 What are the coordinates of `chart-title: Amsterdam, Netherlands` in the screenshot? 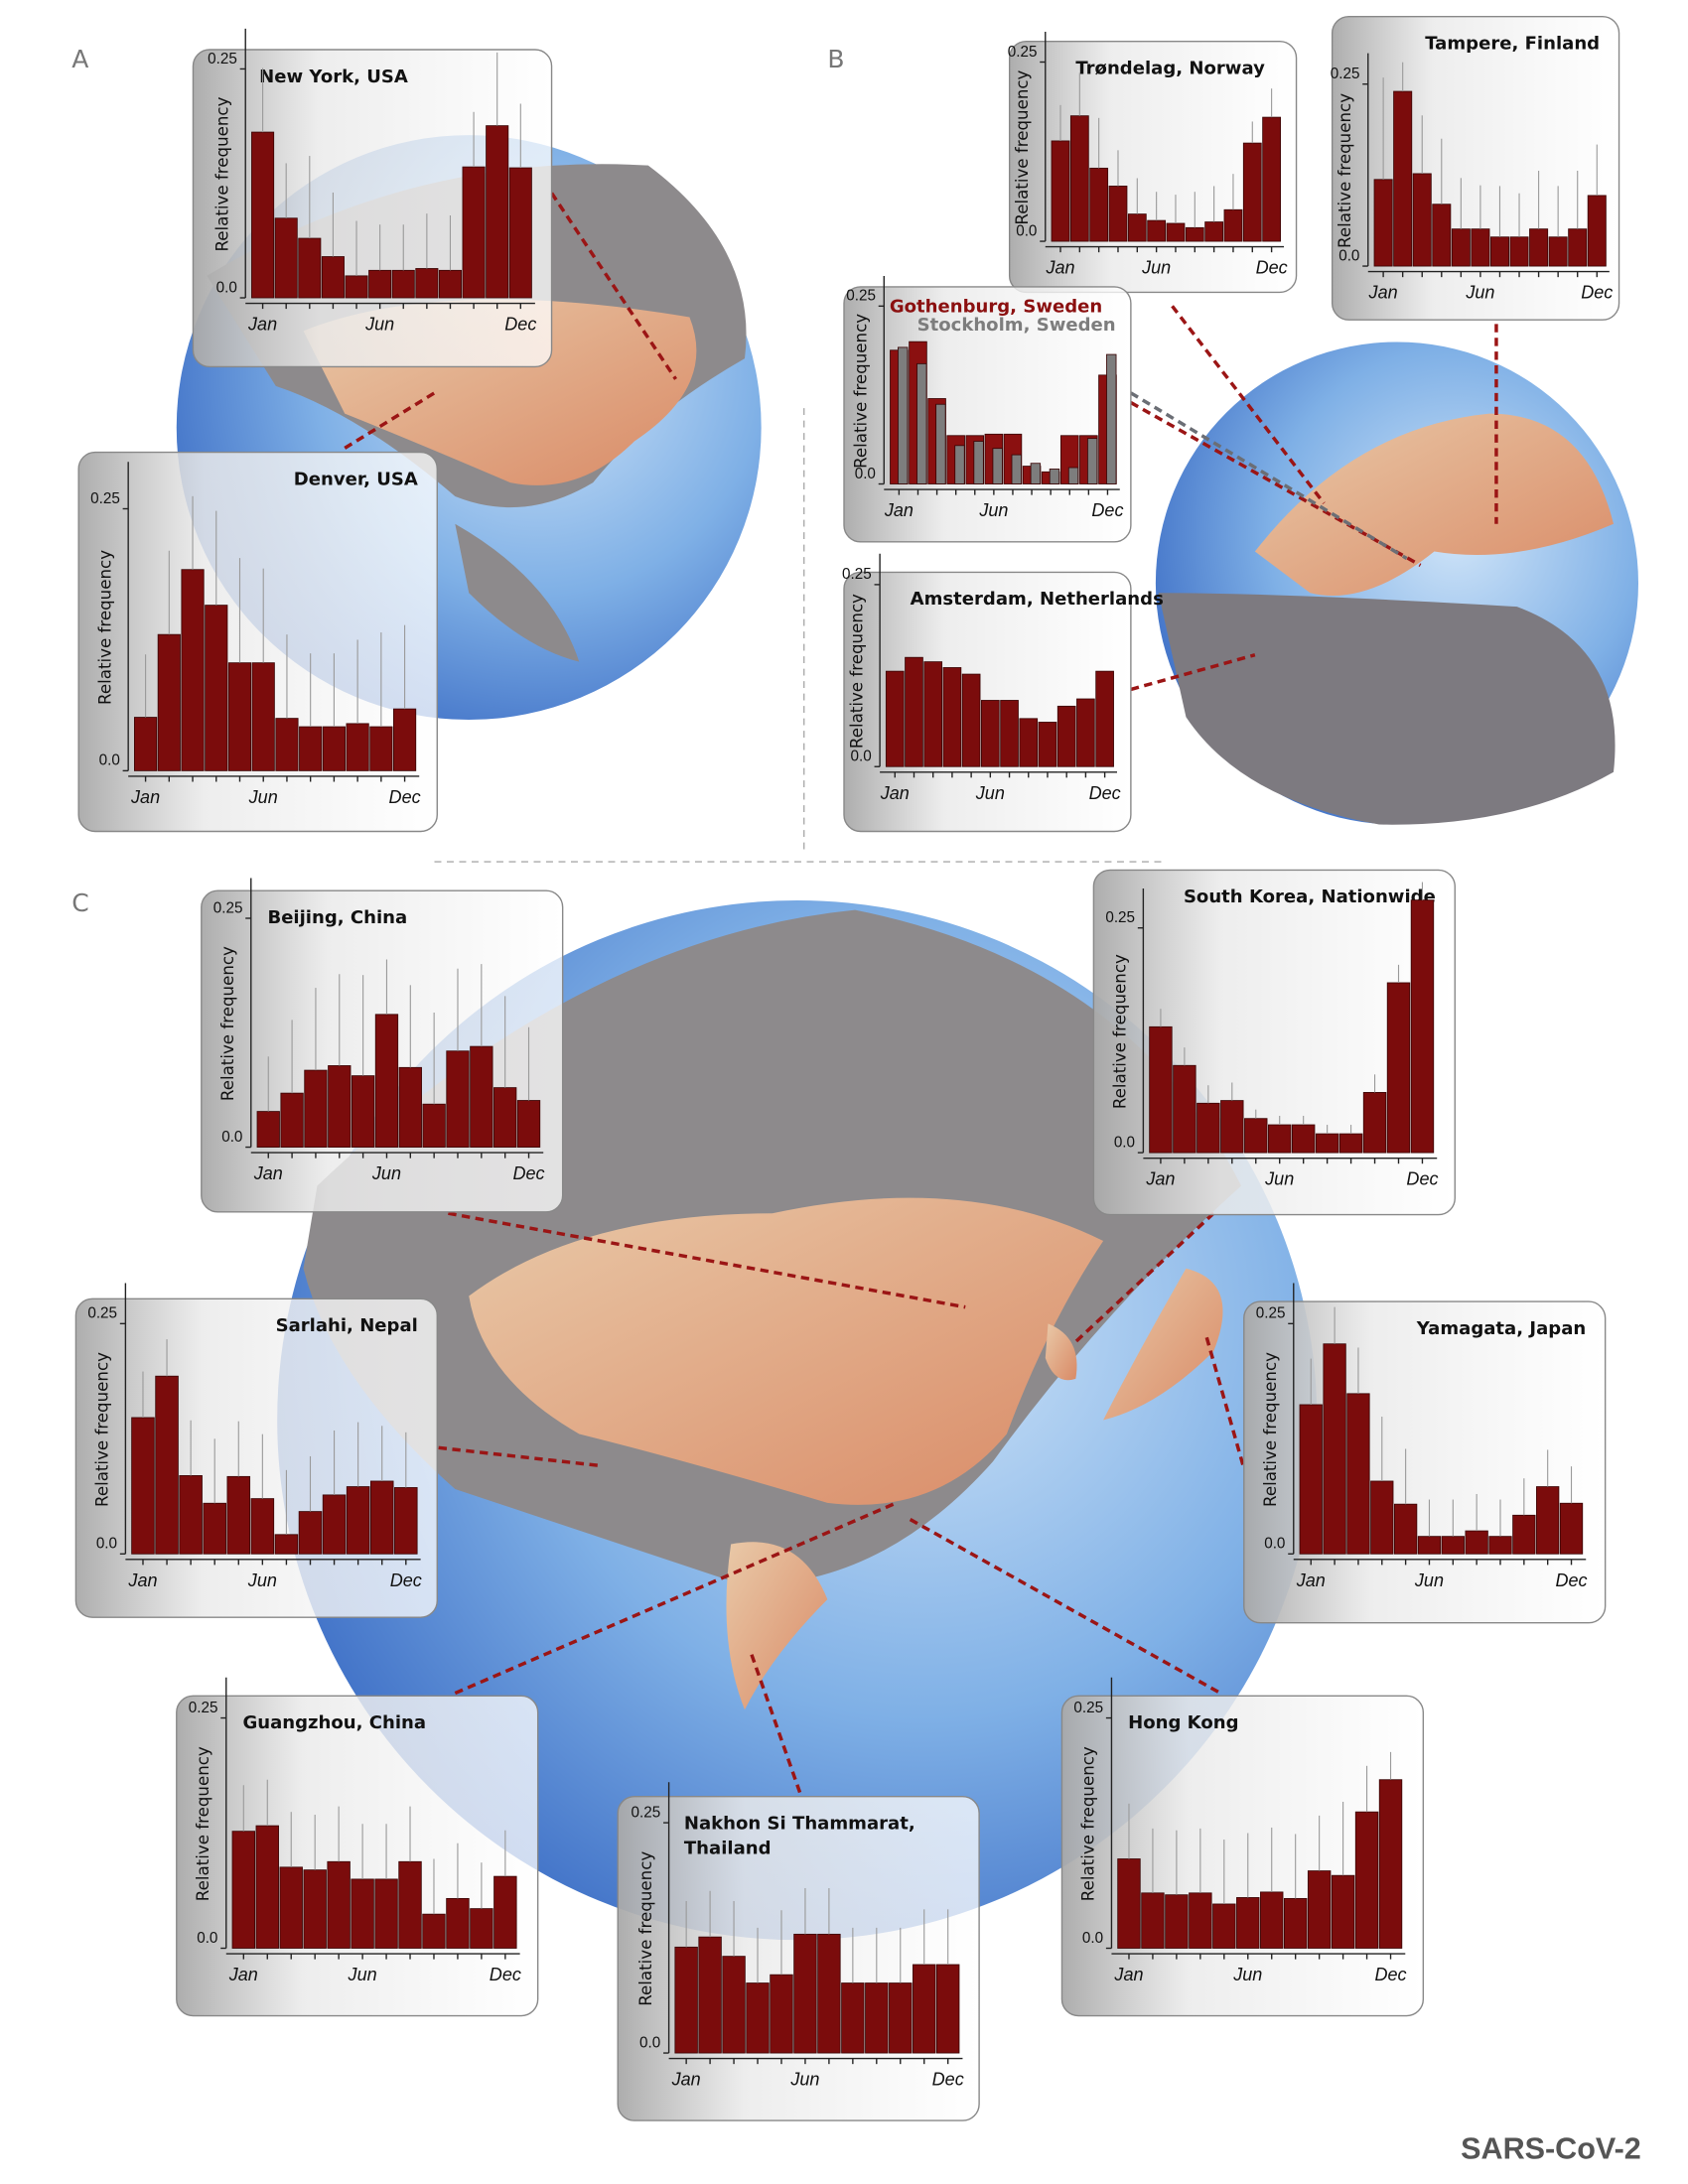 It's located at (1037, 599).